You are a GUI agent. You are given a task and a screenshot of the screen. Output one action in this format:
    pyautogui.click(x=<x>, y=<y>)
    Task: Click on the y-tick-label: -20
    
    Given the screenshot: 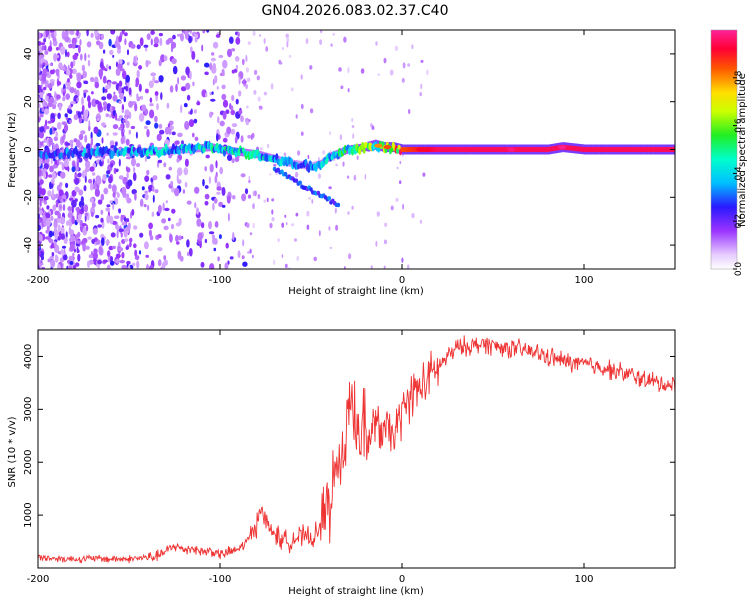 What is the action you would take?
    pyautogui.click(x=28, y=197)
    